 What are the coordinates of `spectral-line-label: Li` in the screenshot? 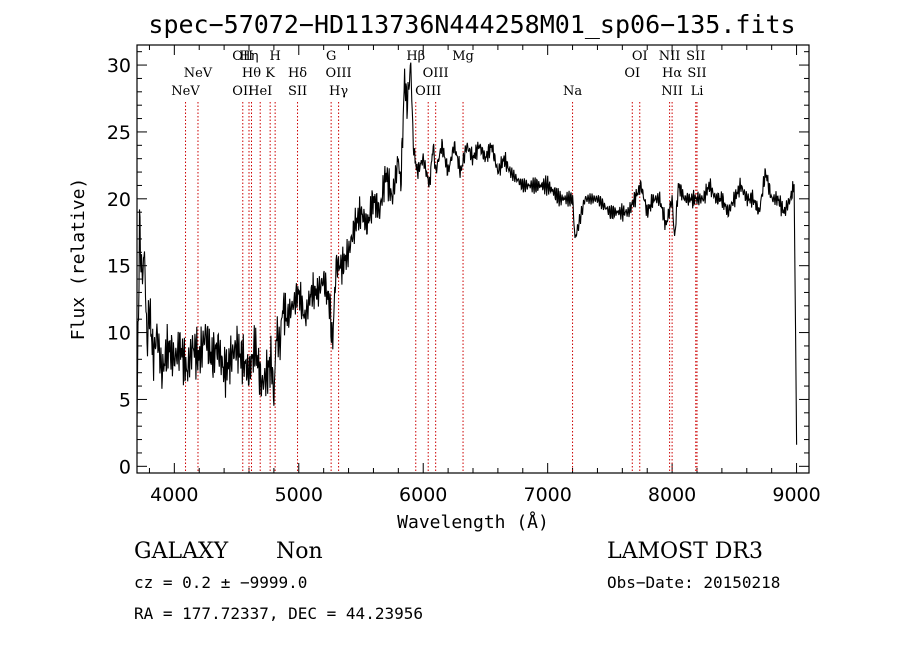 It's located at (697, 91).